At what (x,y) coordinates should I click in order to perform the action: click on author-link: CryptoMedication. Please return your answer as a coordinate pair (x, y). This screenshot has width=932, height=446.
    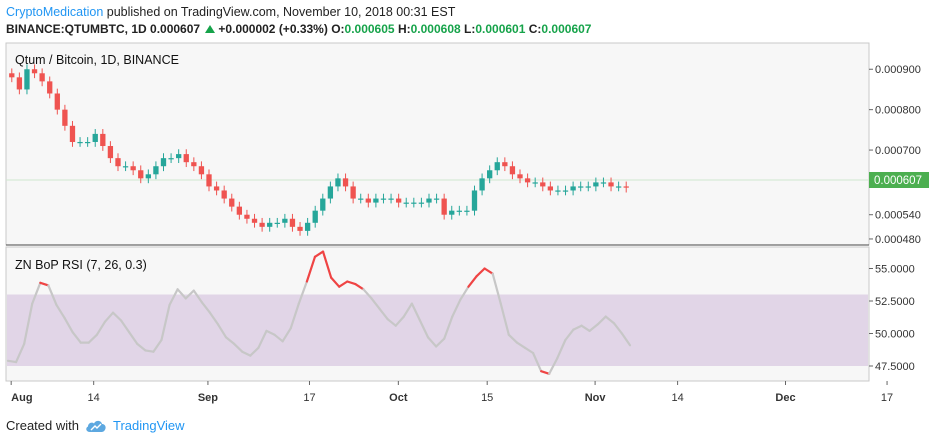
    Looking at the image, I should click on (55, 12).